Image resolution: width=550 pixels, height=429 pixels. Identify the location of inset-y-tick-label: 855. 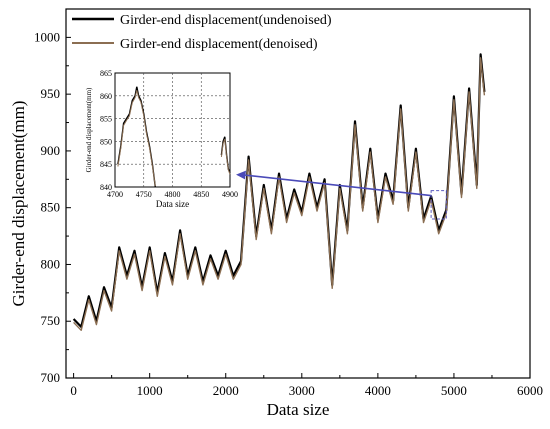
(106, 119).